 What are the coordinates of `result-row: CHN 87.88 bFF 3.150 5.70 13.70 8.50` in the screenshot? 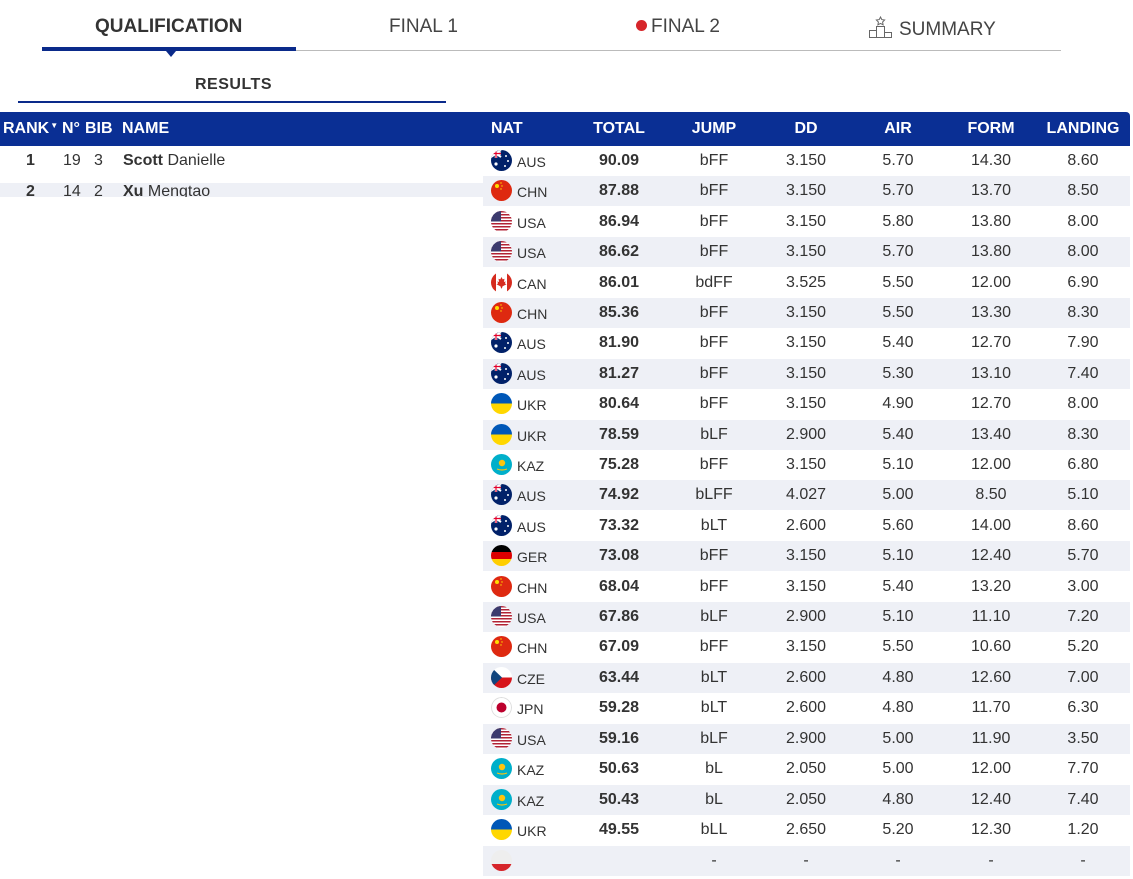 It's located at (806, 191).